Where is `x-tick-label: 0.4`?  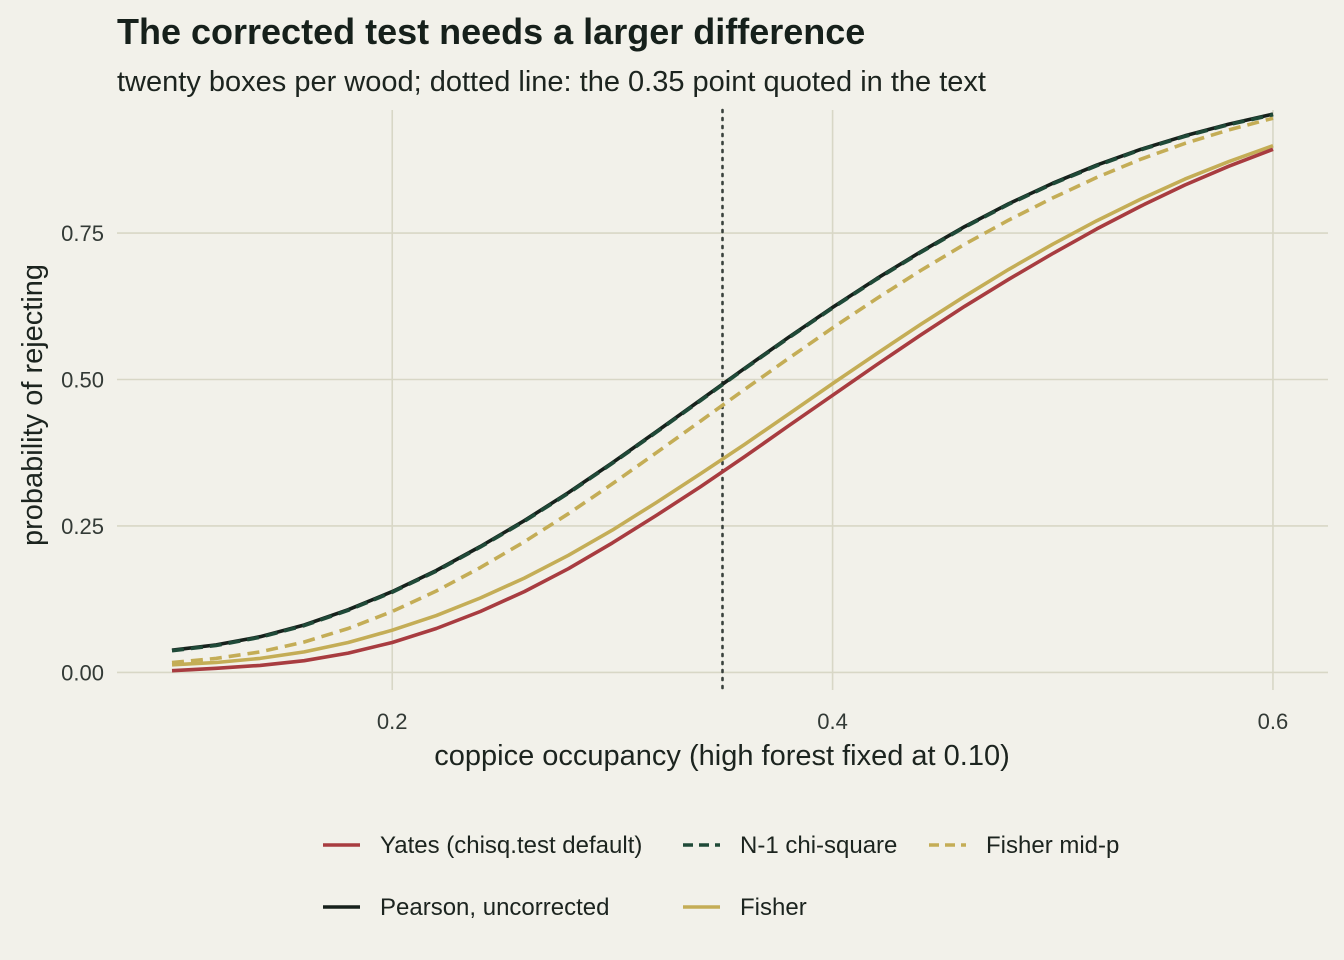
x-tick-label: 0.4 is located at coordinates (832, 721).